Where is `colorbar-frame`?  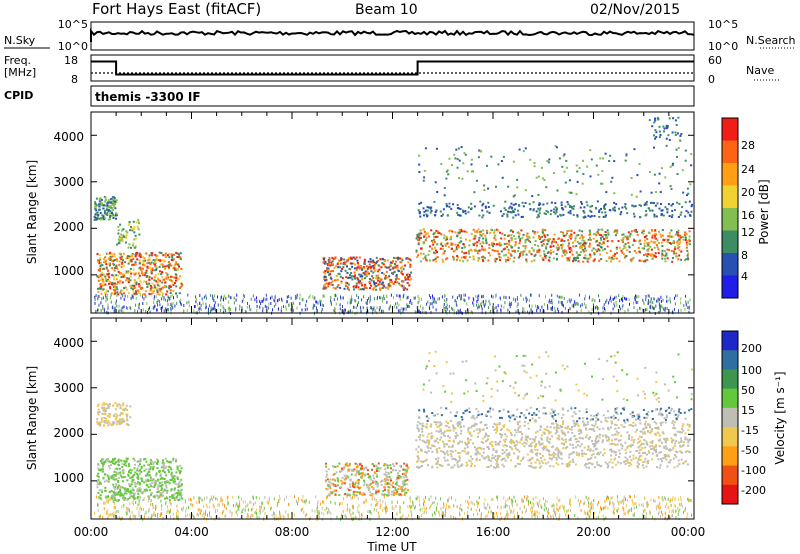 colorbar-frame is located at coordinates (730, 208).